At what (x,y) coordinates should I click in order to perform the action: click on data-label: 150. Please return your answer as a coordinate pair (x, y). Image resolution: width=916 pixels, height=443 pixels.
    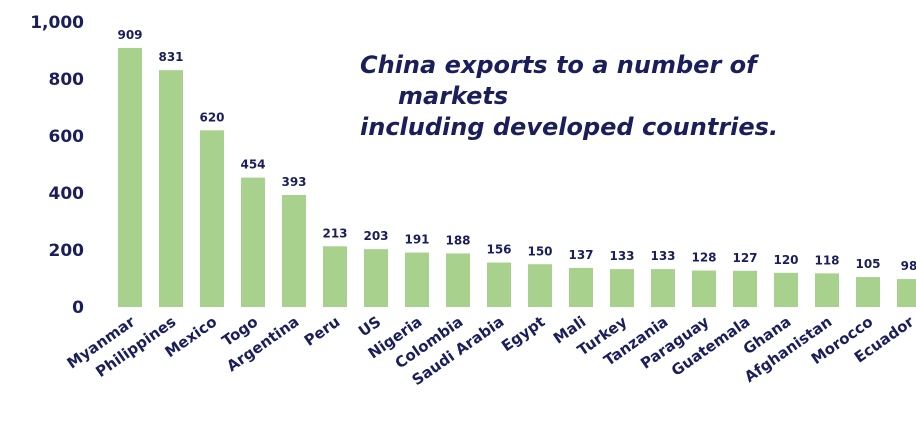
    Looking at the image, I should click on (539, 251).